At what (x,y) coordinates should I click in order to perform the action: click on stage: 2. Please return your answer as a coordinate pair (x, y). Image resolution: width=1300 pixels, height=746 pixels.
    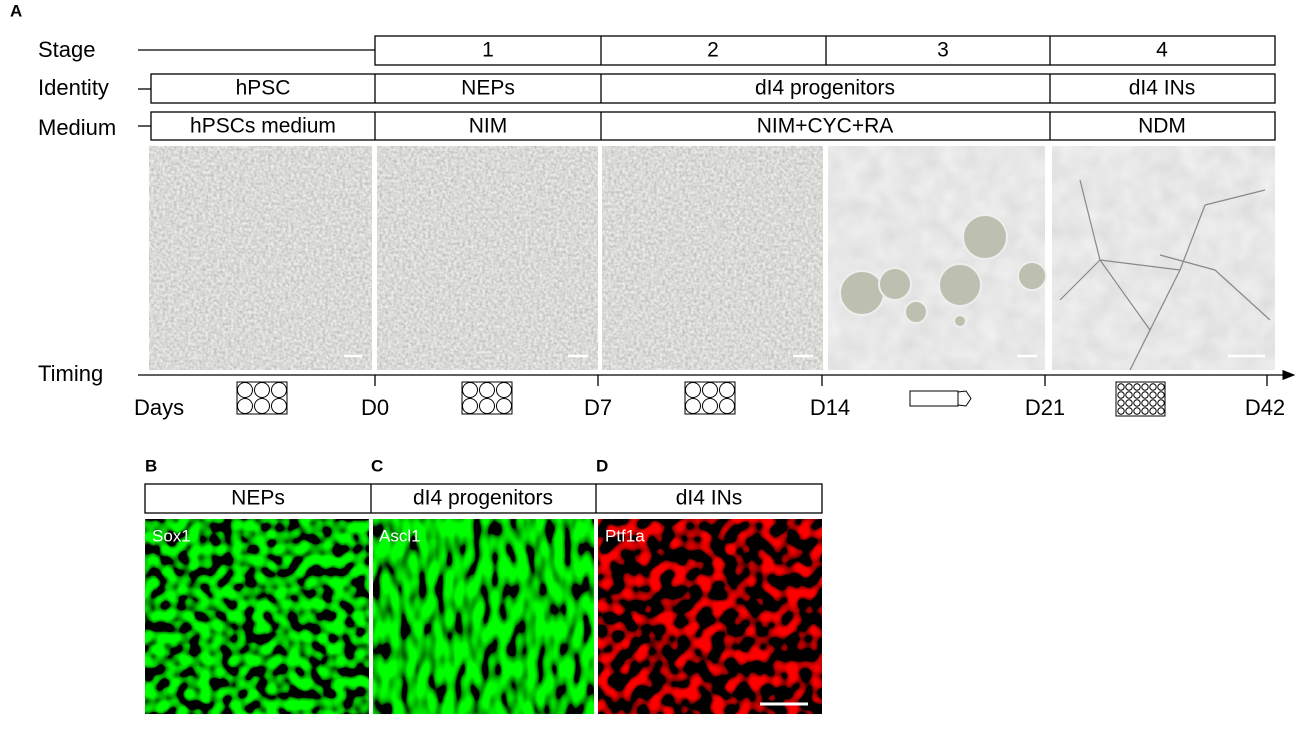
    Looking at the image, I should click on (713, 50).